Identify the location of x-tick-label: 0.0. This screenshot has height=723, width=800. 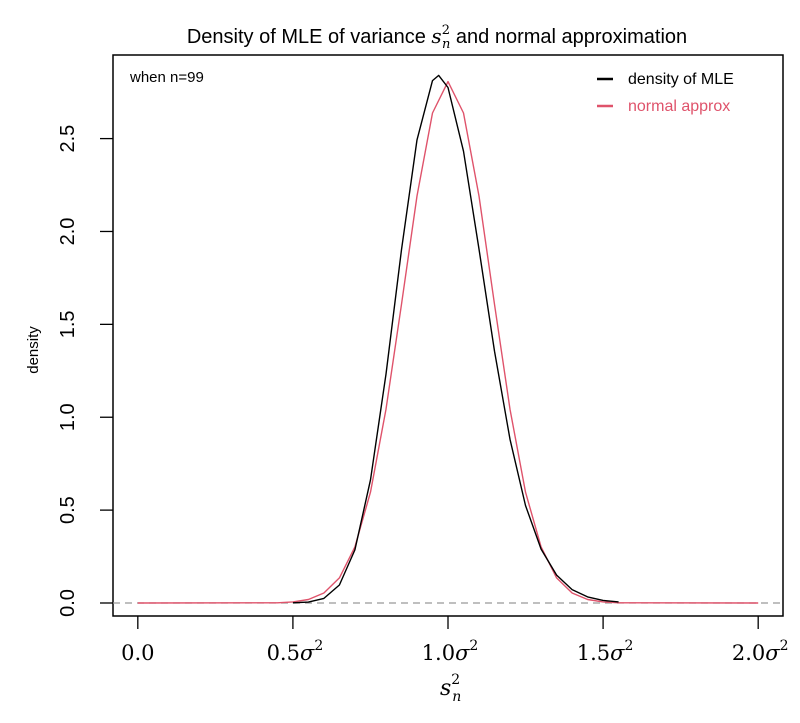
(137, 653).